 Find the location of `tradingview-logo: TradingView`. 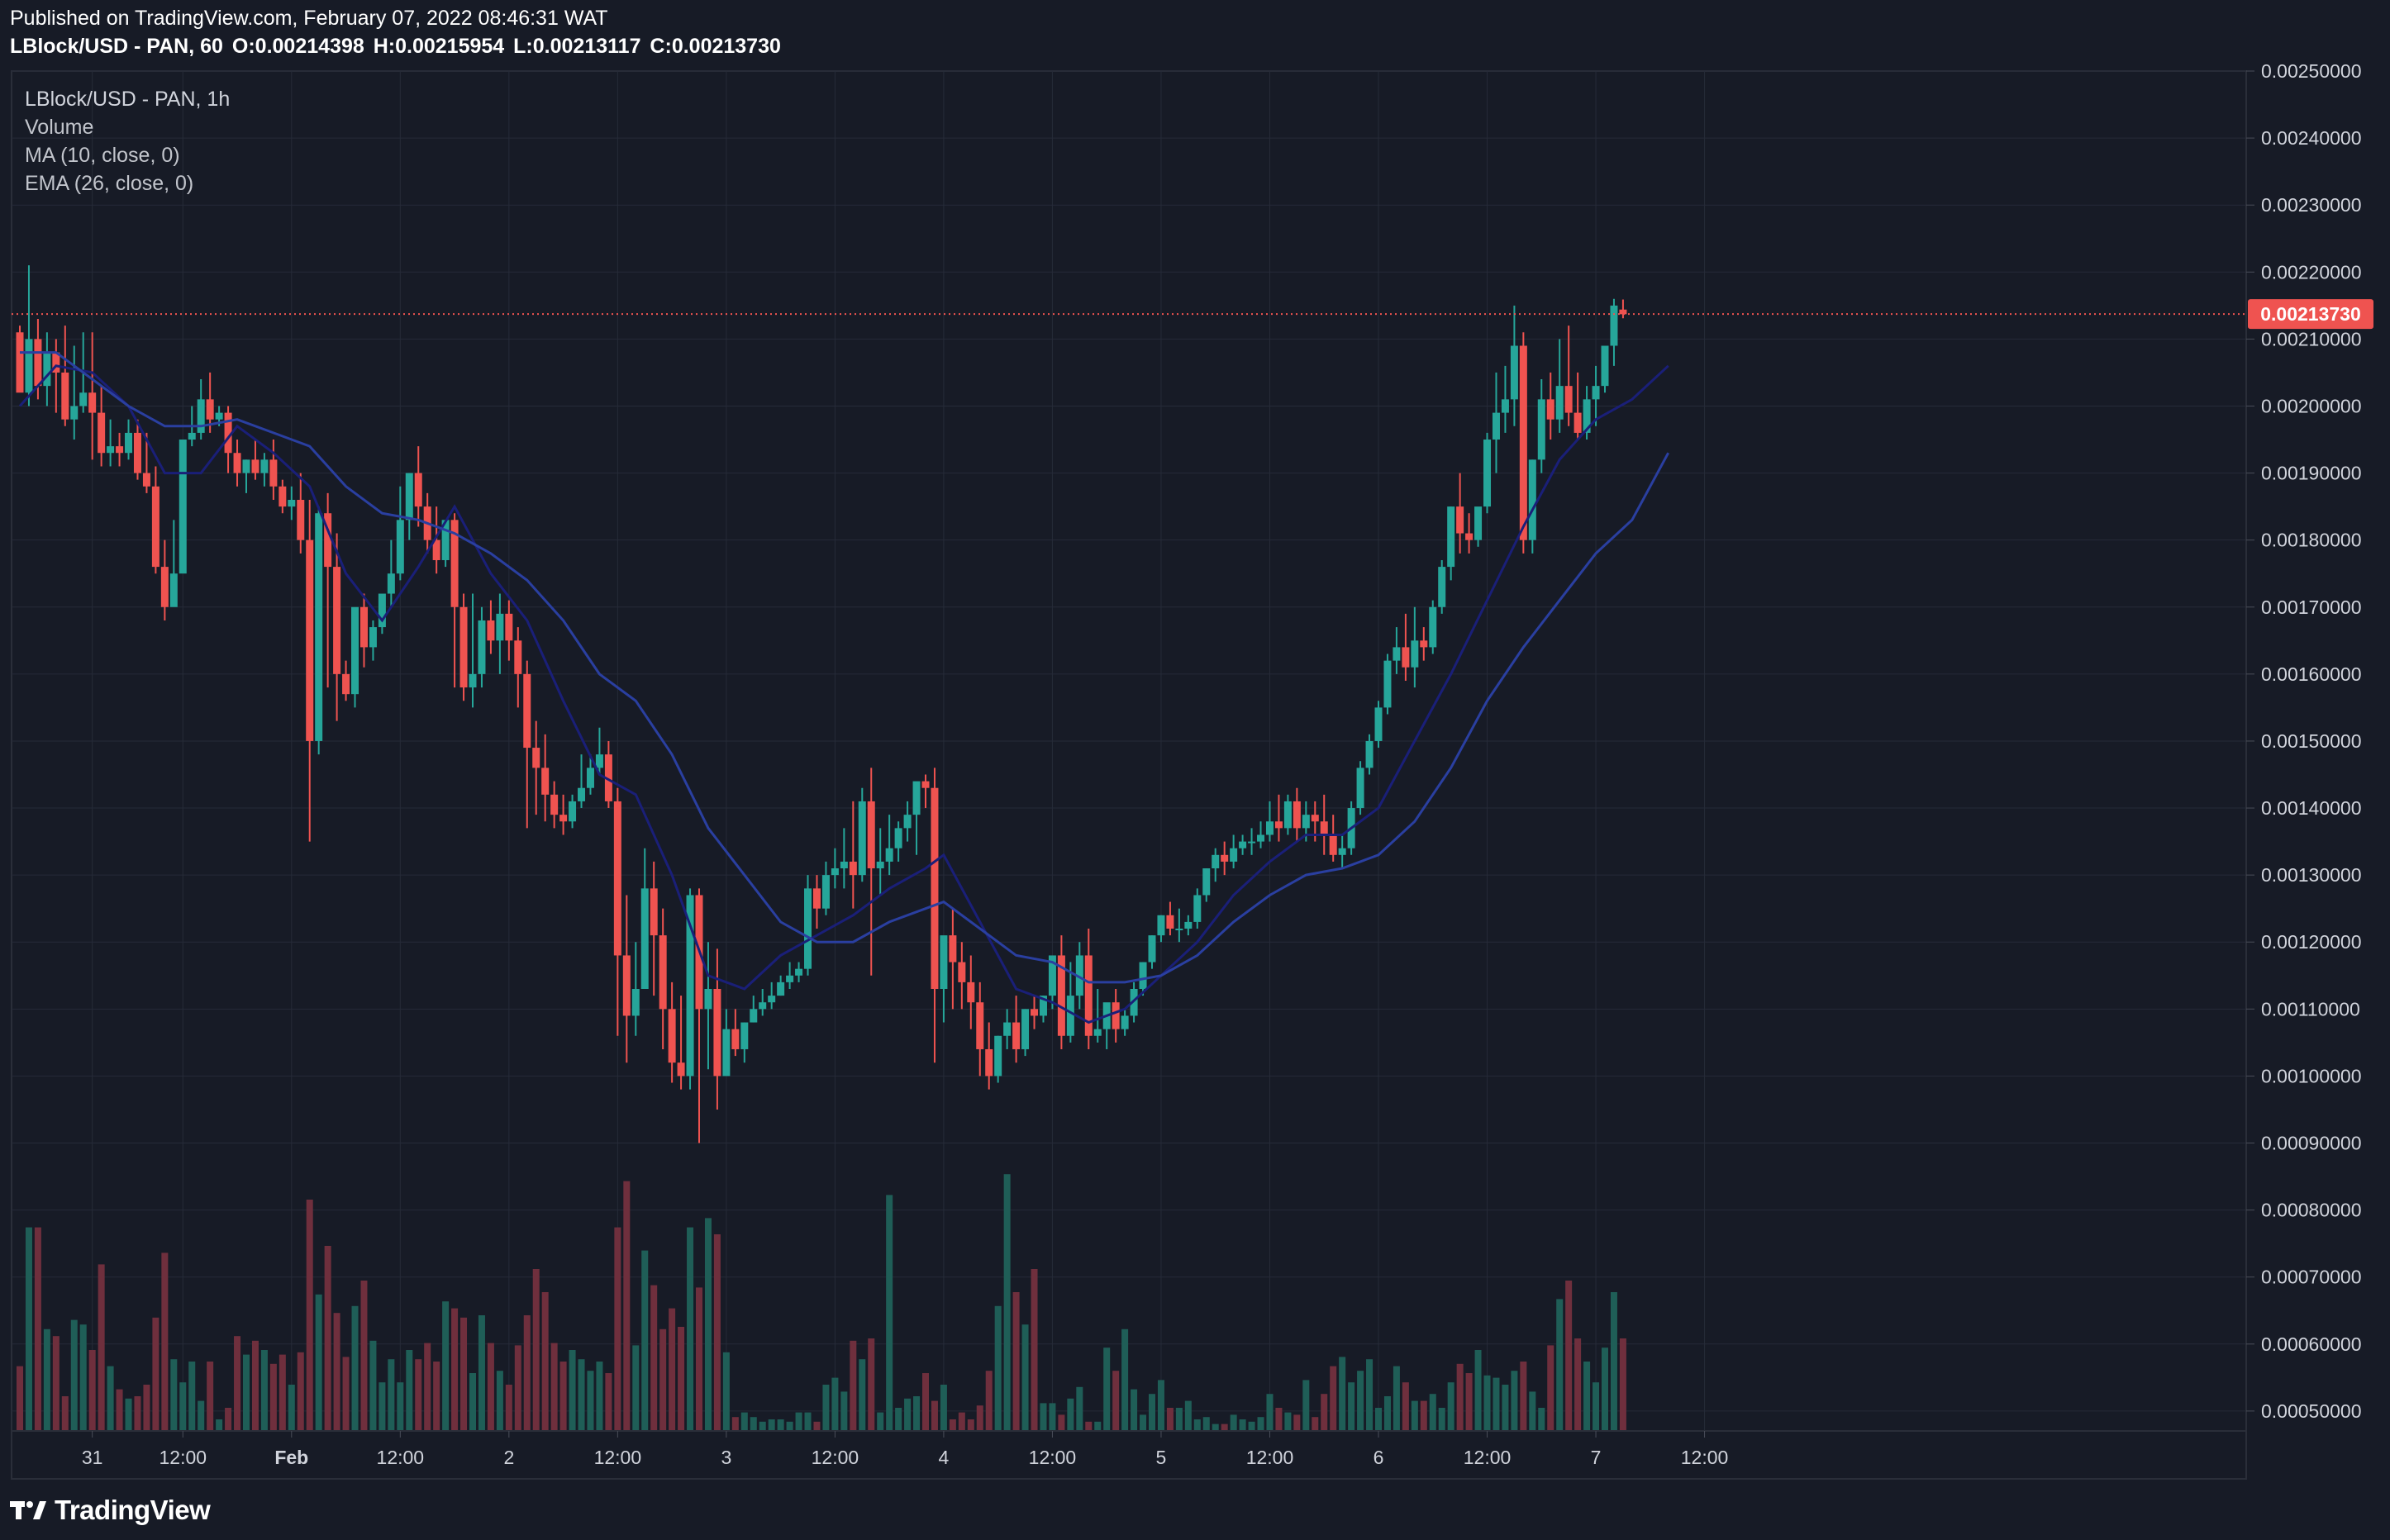

tradingview-logo: TradingView is located at coordinates (110, 1510).